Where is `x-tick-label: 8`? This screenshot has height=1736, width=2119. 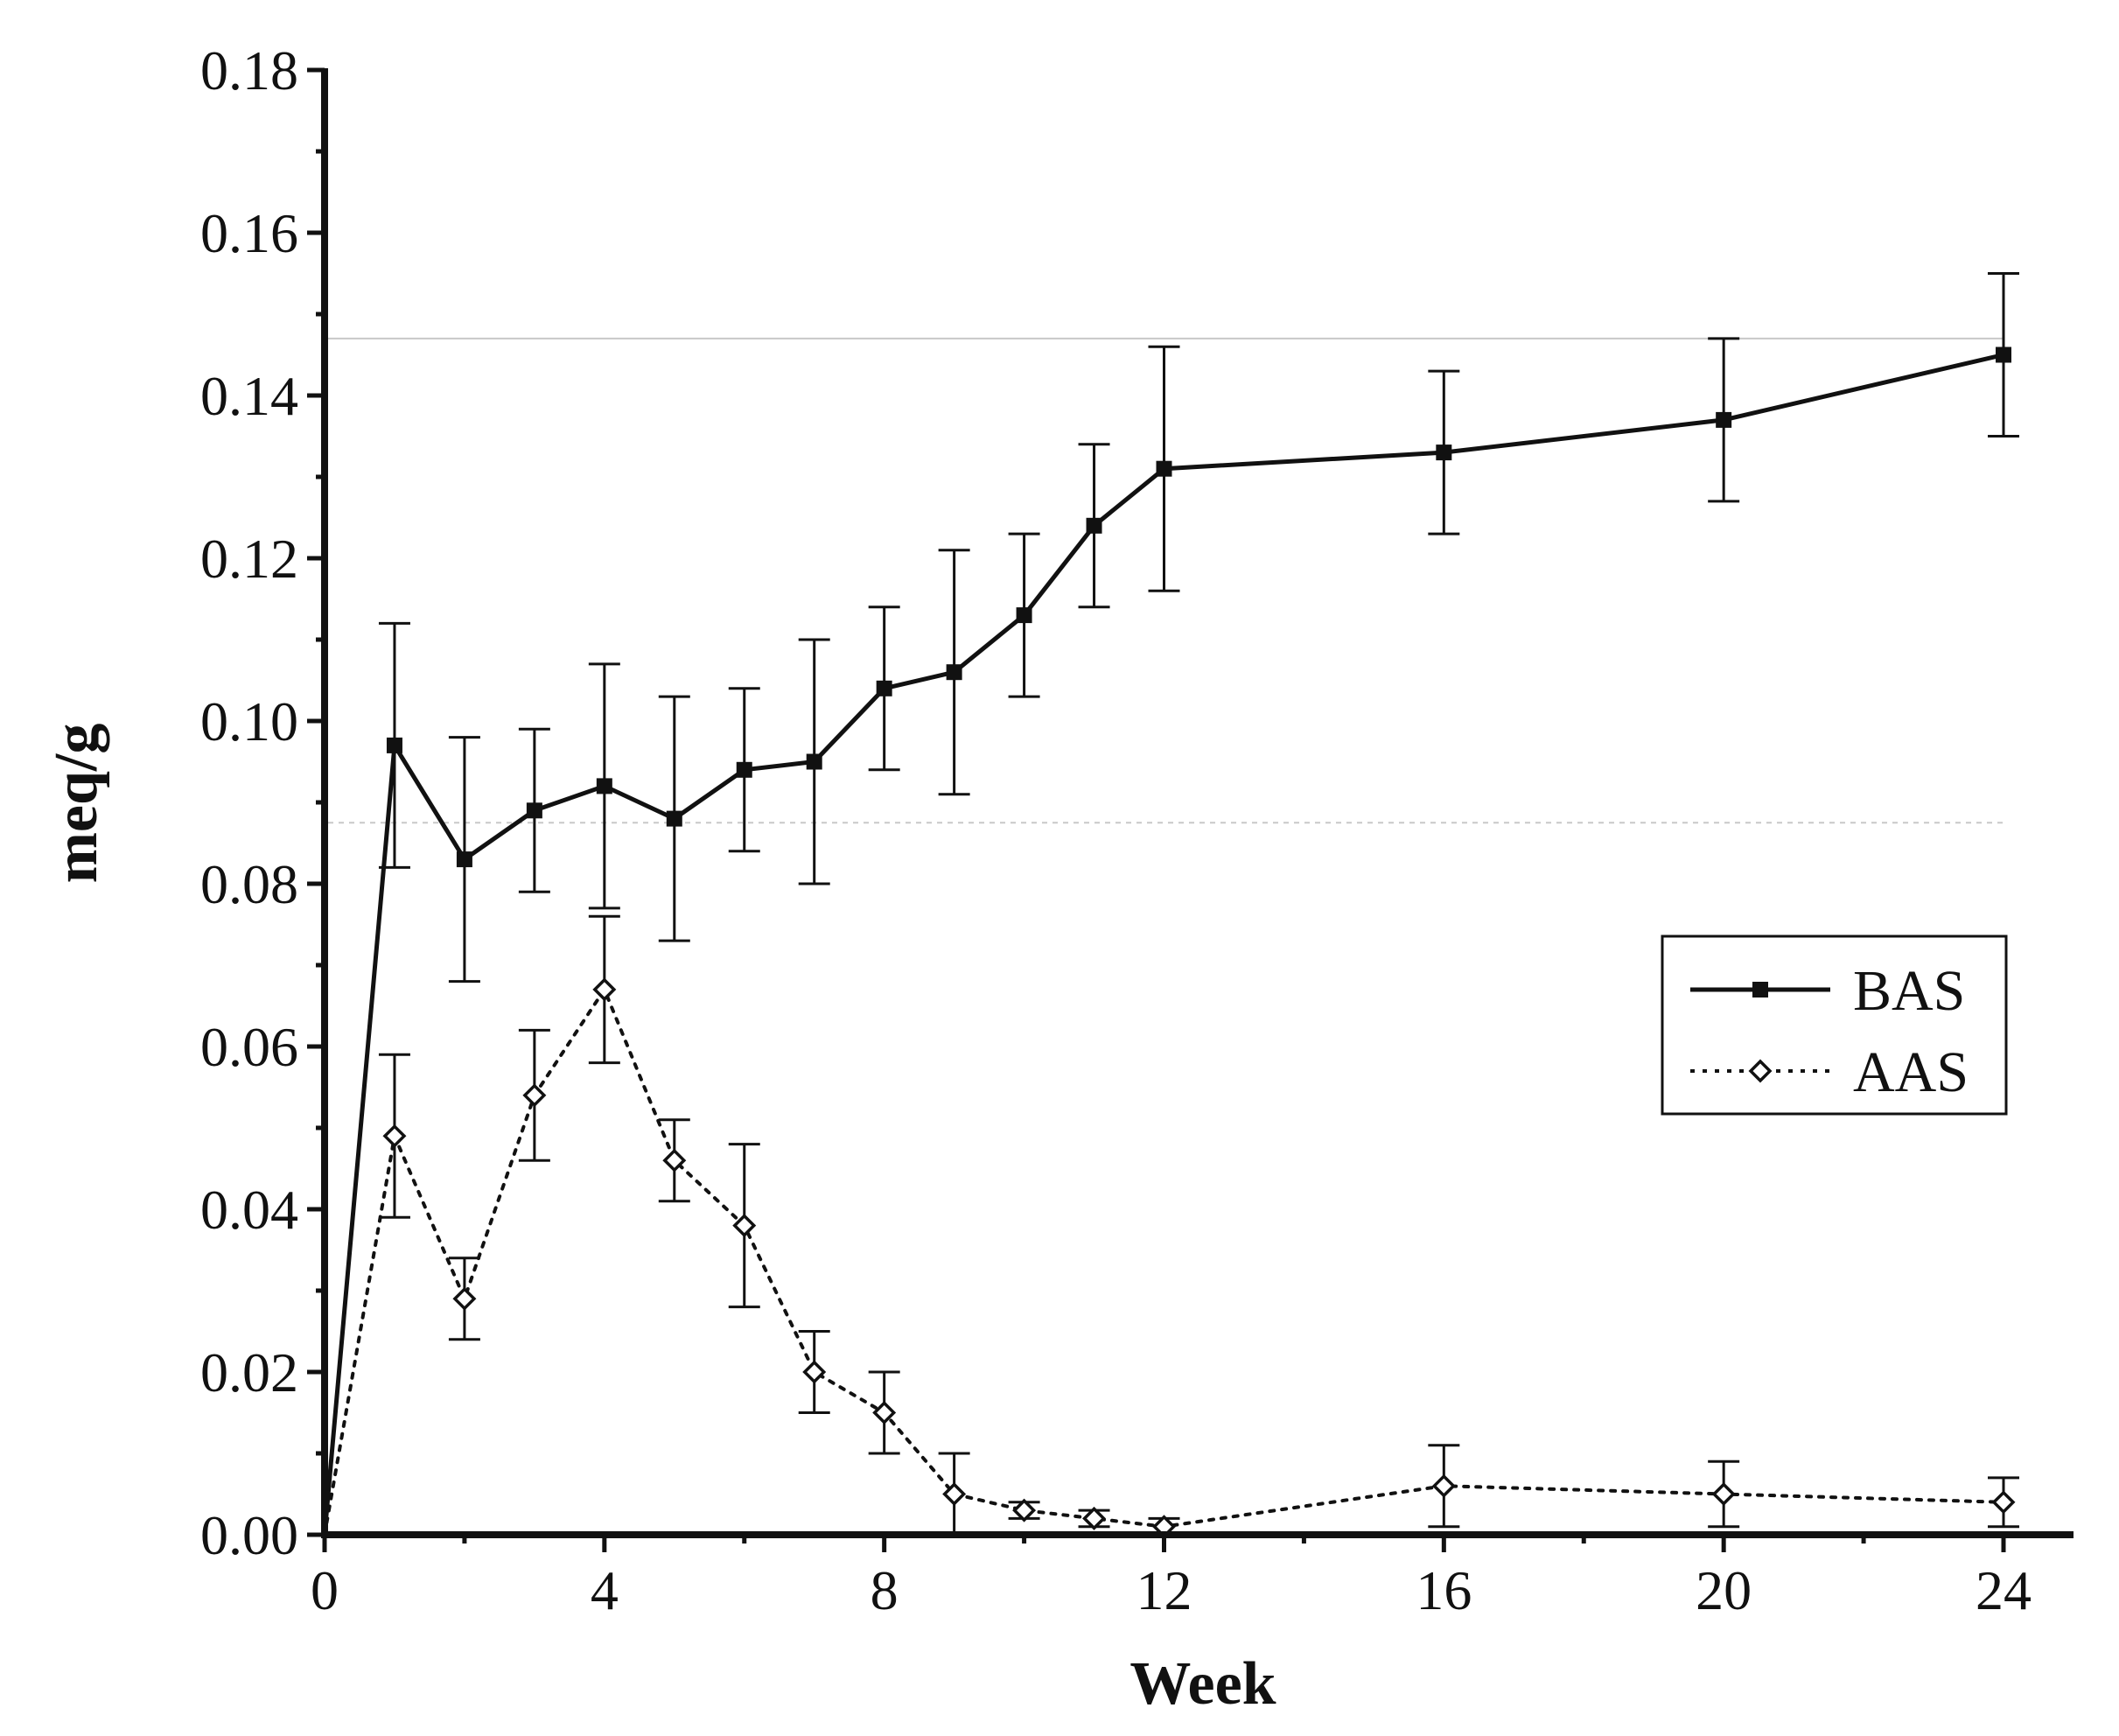 x-tick-label: 8 is located at coordinates (885, 1590).